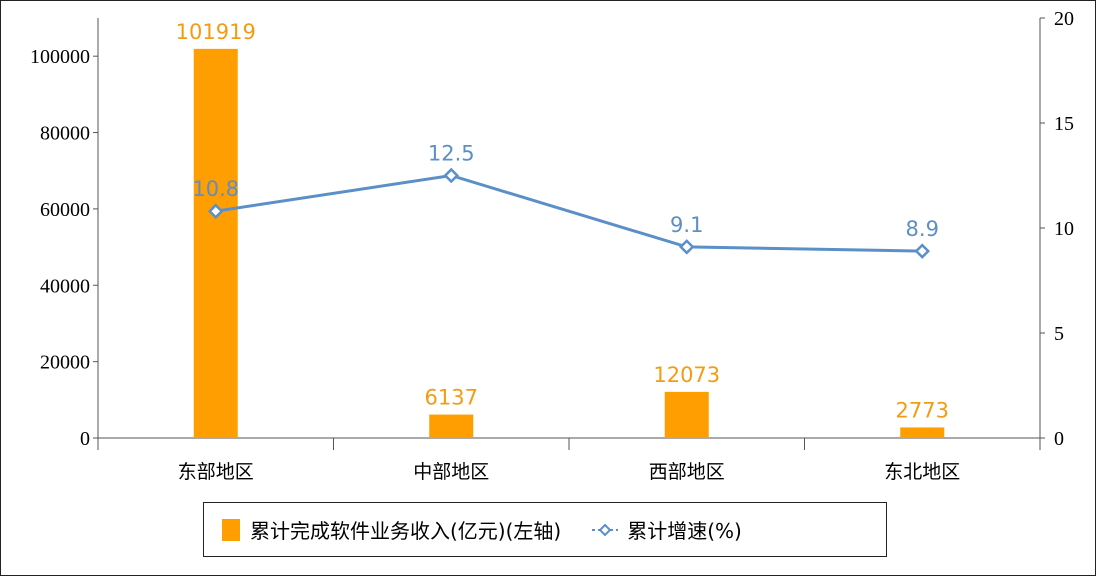  I want to click on left-tick-label: 100000, so click(60, 57).